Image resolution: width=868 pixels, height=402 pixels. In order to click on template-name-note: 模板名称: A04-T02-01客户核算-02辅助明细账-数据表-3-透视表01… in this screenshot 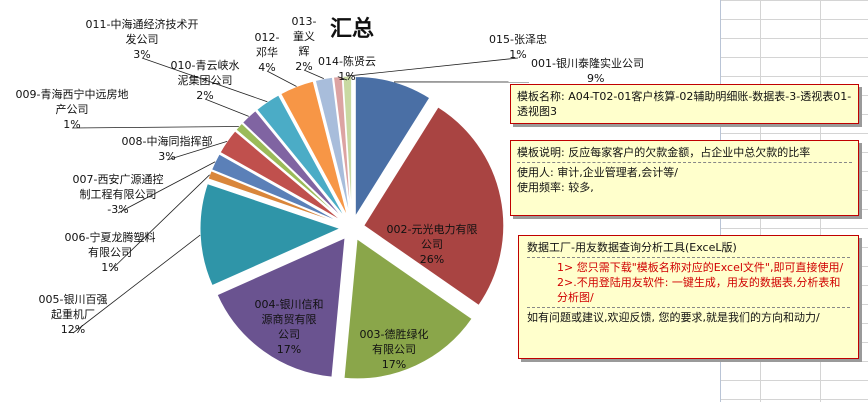, I will do `click(684, 104)`.